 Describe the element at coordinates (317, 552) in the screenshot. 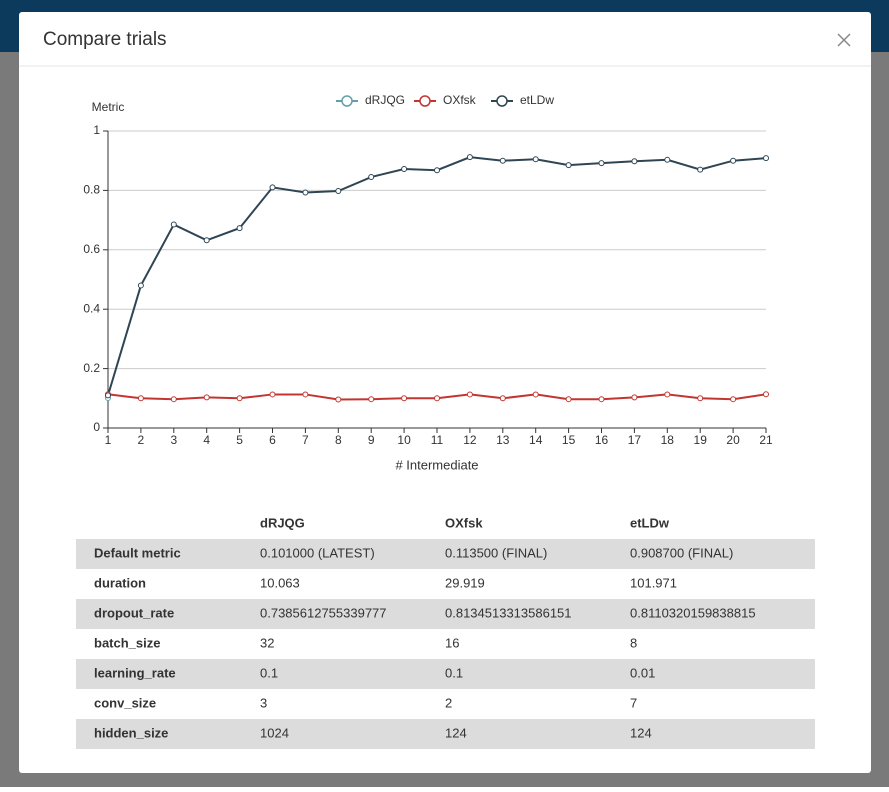

I see `table-cell: 0.101000 (LATEST)` at that location.